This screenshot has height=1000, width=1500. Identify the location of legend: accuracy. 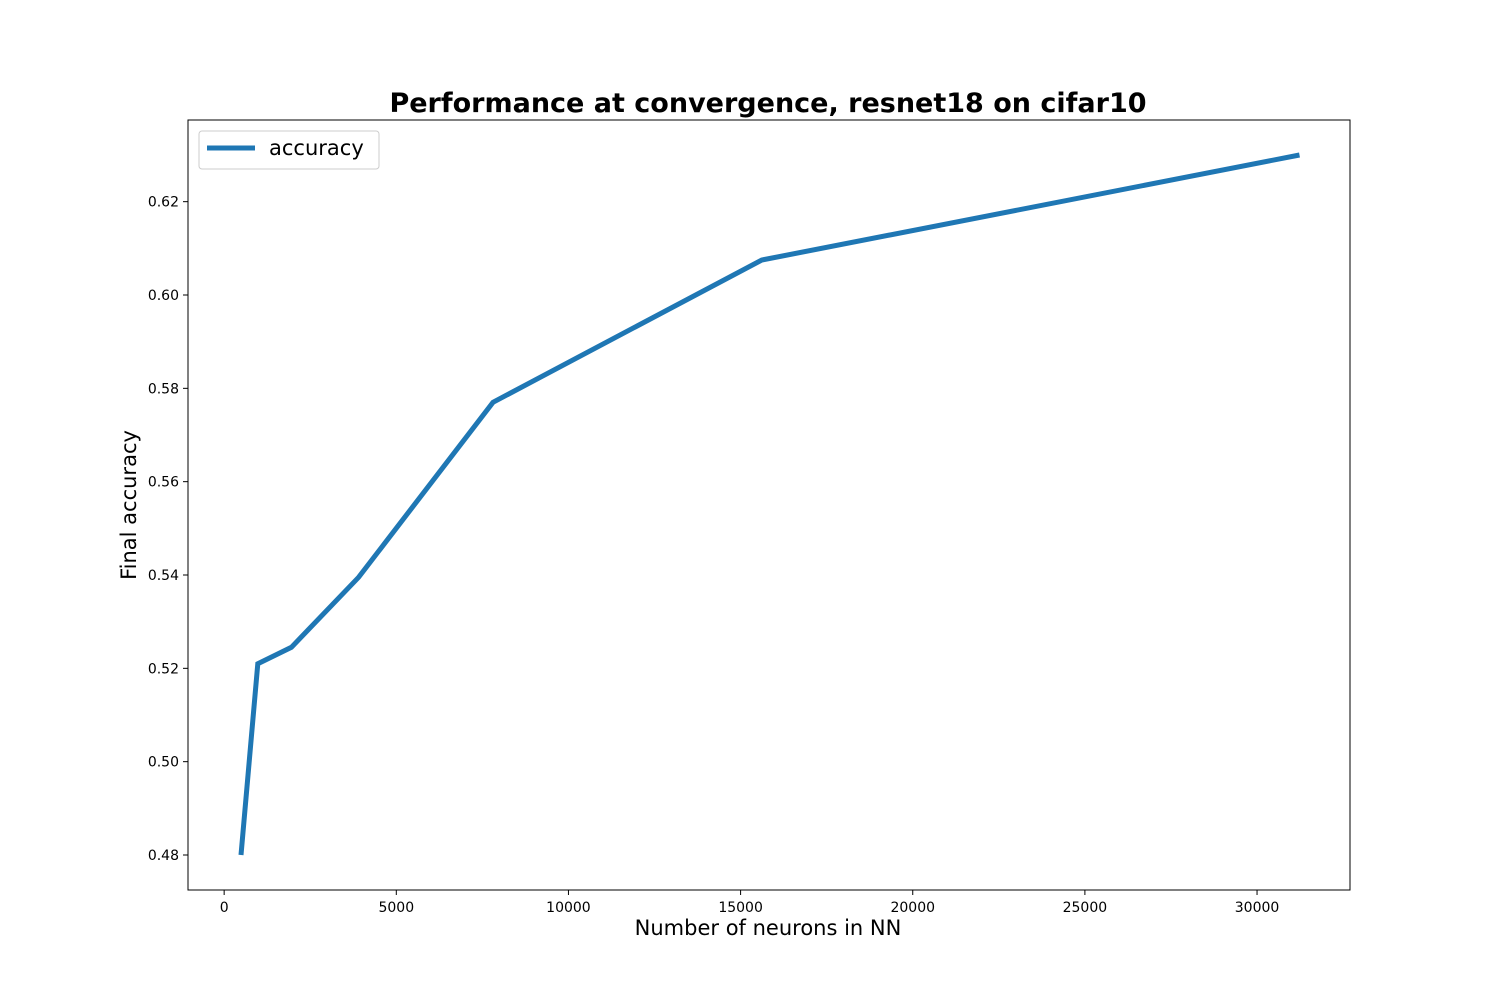
(289, 150).